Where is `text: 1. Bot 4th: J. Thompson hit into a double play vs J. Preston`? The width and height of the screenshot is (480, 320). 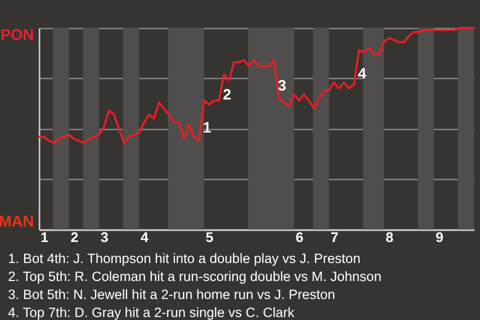 text: 1. Bot 4th: J. Thompson hit into a double play vs J. Preston is located at coordinates (185, 259).